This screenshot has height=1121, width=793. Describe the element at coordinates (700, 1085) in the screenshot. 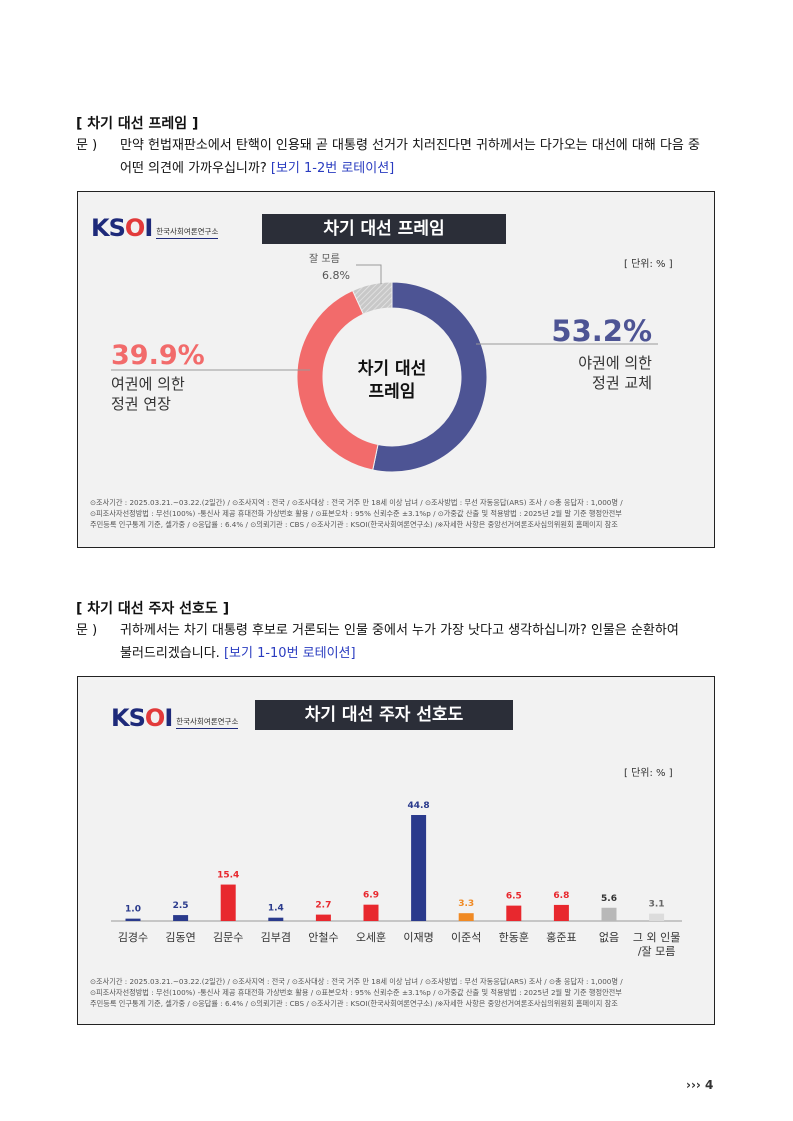

I see `page-number: ››› 4` at that location.